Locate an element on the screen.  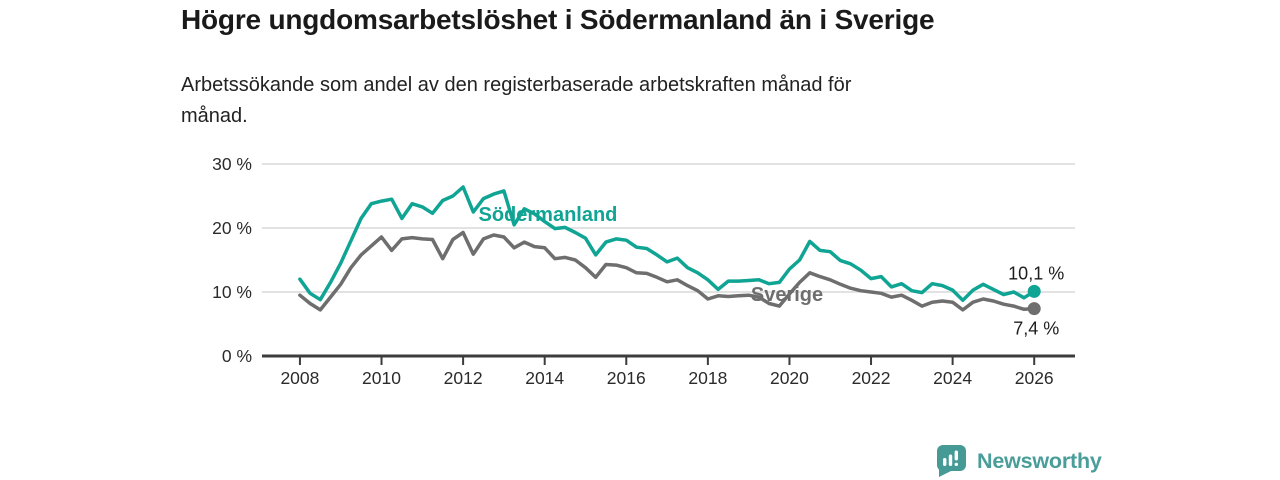
bar-chart-speech-bubble-icon is located at coordinates (951, 461).